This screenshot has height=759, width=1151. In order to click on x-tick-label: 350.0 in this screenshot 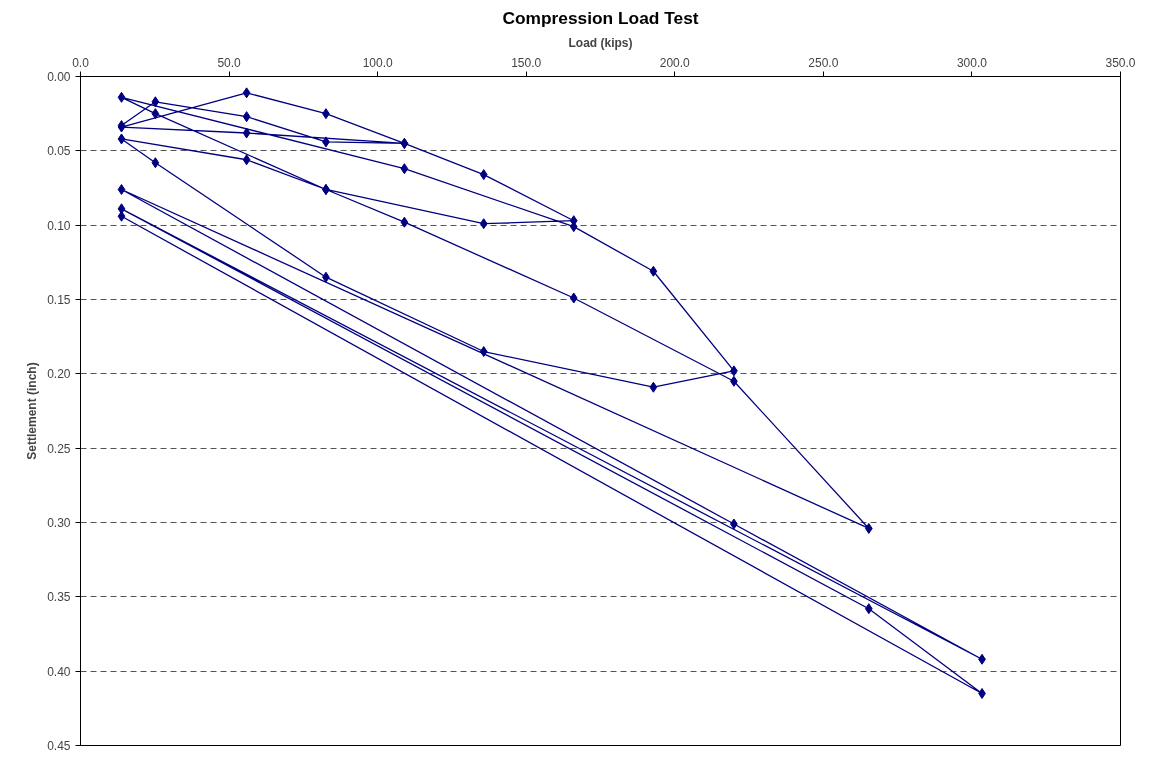, I will do `click(1120, 62)`.